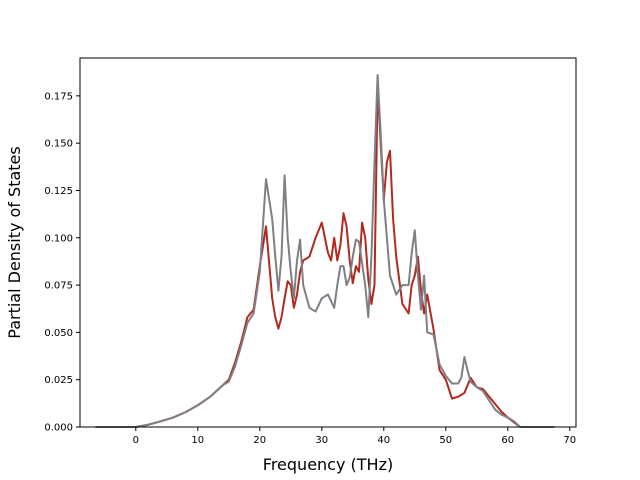 This screenshot has height=480, width=640. Describe the element at coordinates (445, 440) in the screenshot. I see `x-tick-label: 50` at that location.